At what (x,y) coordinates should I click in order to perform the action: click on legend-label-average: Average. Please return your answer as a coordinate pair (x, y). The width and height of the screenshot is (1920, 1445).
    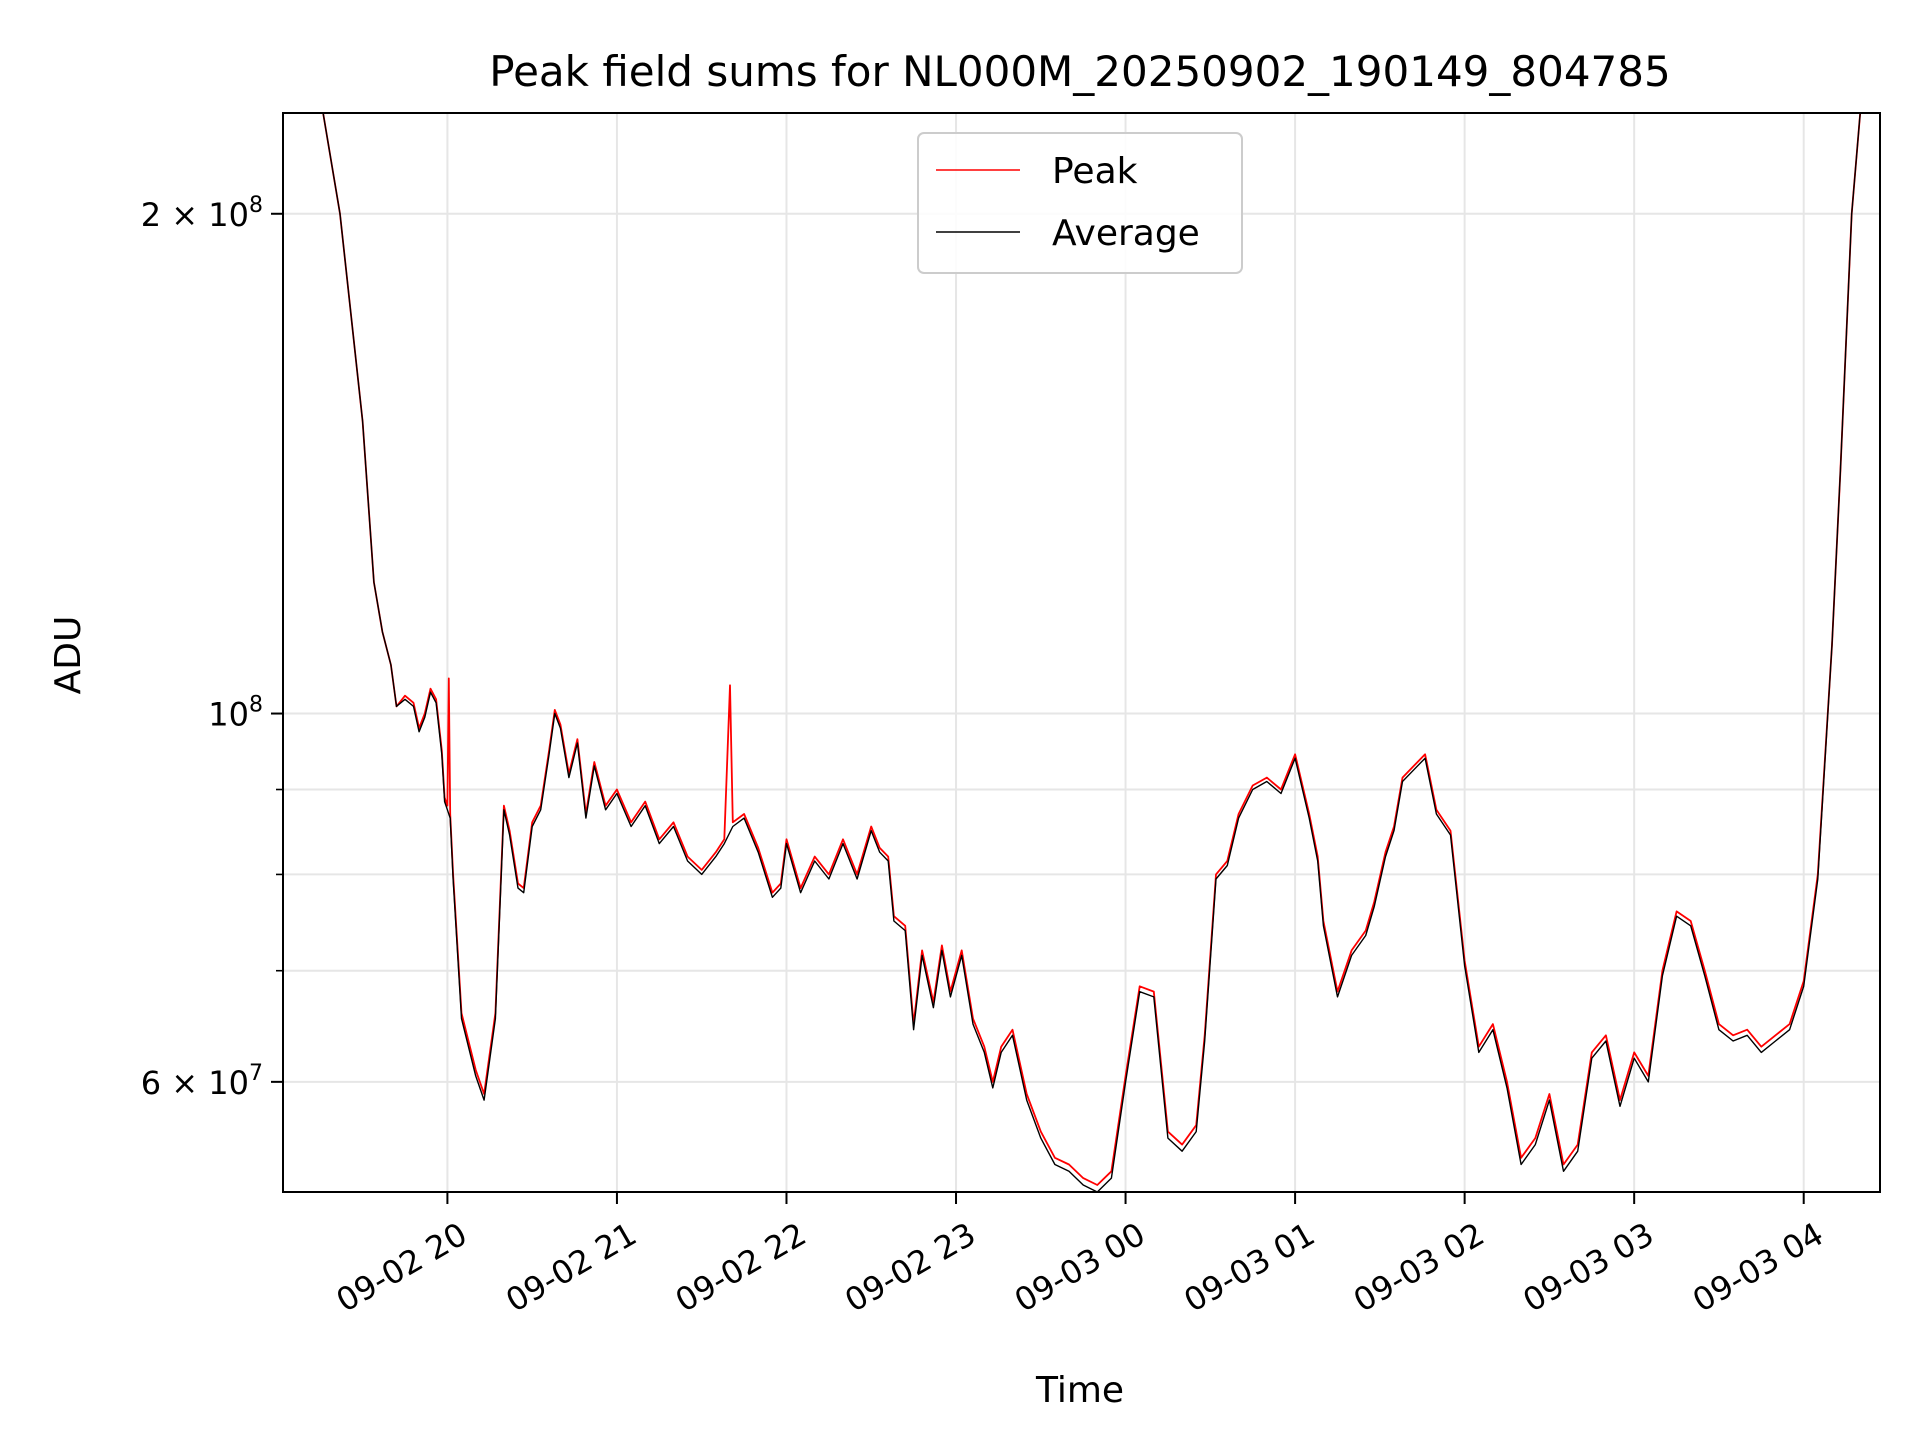
    Looking at the image, I should click on (1126, 233).